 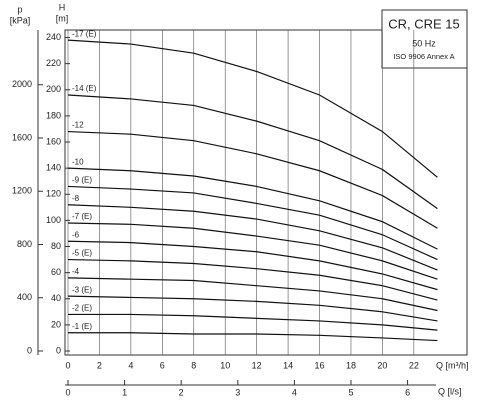 What do you see at coordinates (320, 365) in the screenshot?
I see `x-tick-label: 16` at bounding box center [320, 365].